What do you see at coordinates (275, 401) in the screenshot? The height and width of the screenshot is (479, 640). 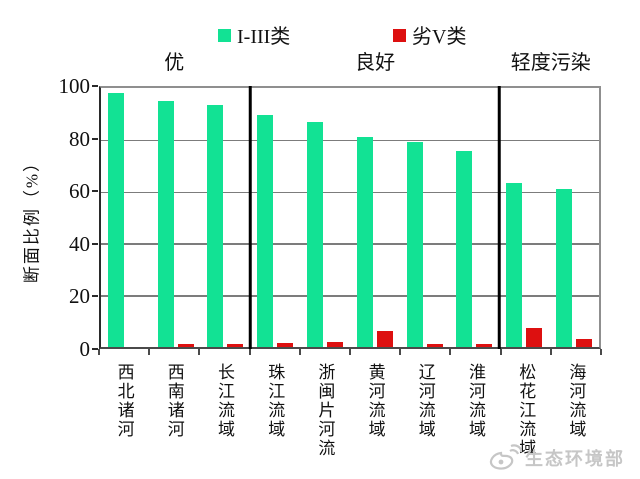 I see `x-category-label: 珠江流域` at bounding box center [275, 401].